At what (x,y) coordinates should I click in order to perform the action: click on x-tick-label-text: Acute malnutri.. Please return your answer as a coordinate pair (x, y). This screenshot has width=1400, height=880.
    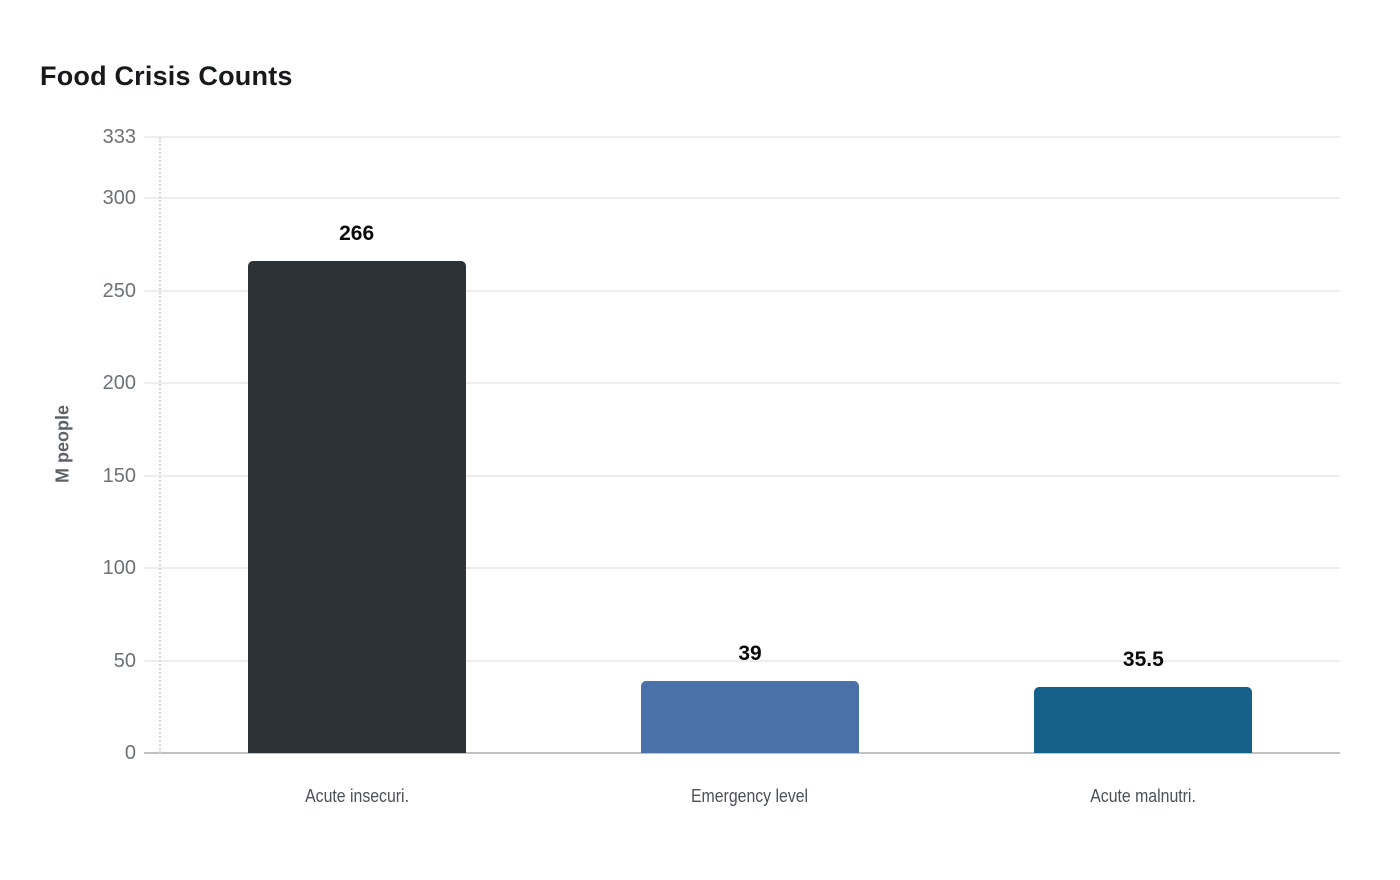
    Looking at the image, I should click on (1143, 796).